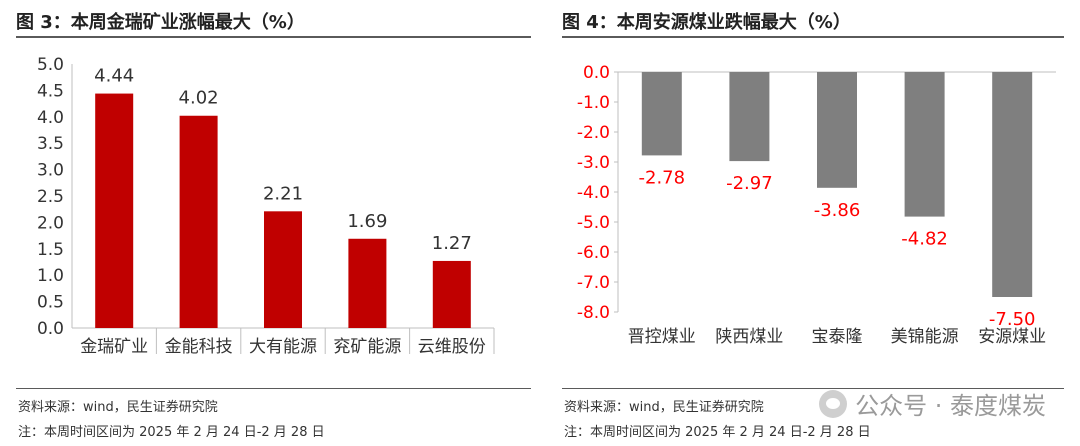  Describe the element at coordinates (837, 210) in the screenshot. I see `right-data-label: -3.86` at that location.